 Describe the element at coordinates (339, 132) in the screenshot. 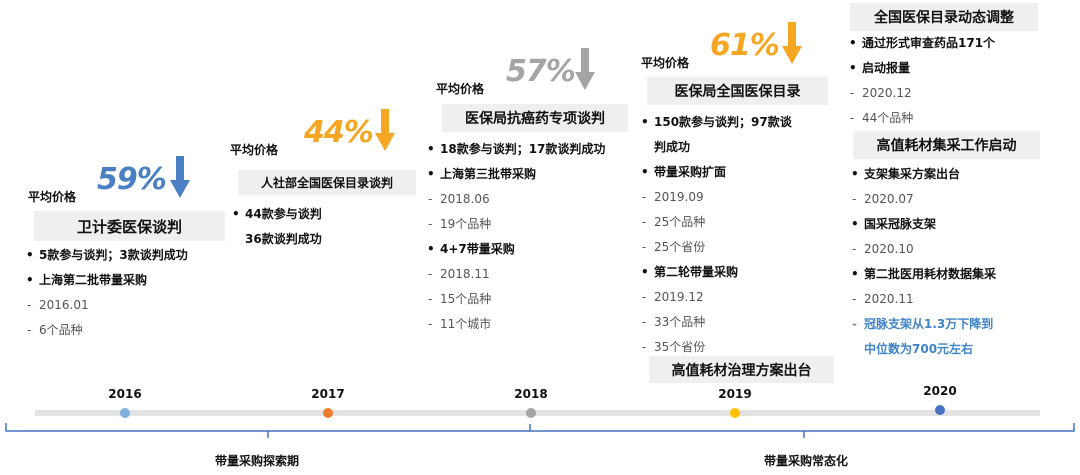

I see `percent-2017: 44%` at that location.